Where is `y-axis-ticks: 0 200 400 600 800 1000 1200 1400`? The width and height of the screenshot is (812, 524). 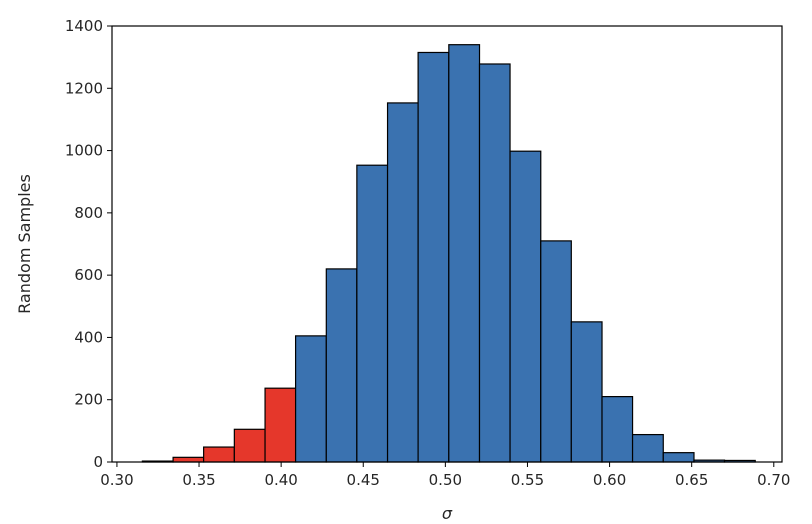 y-axis-ticks: 0 200 400 600 800 1000 1200 1400 is located at coordinates (88, 244).